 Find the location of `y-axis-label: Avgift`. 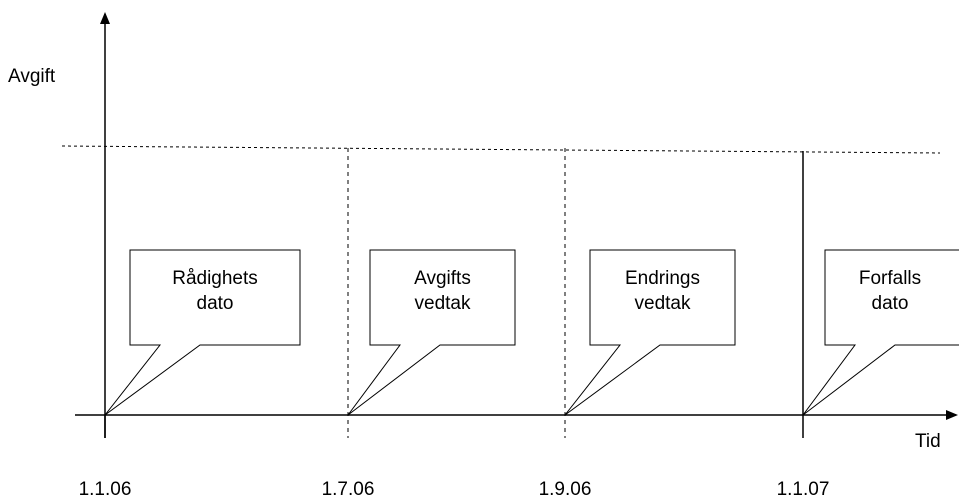

y-axis-label: Avgift is located at coordinates (32, 76).